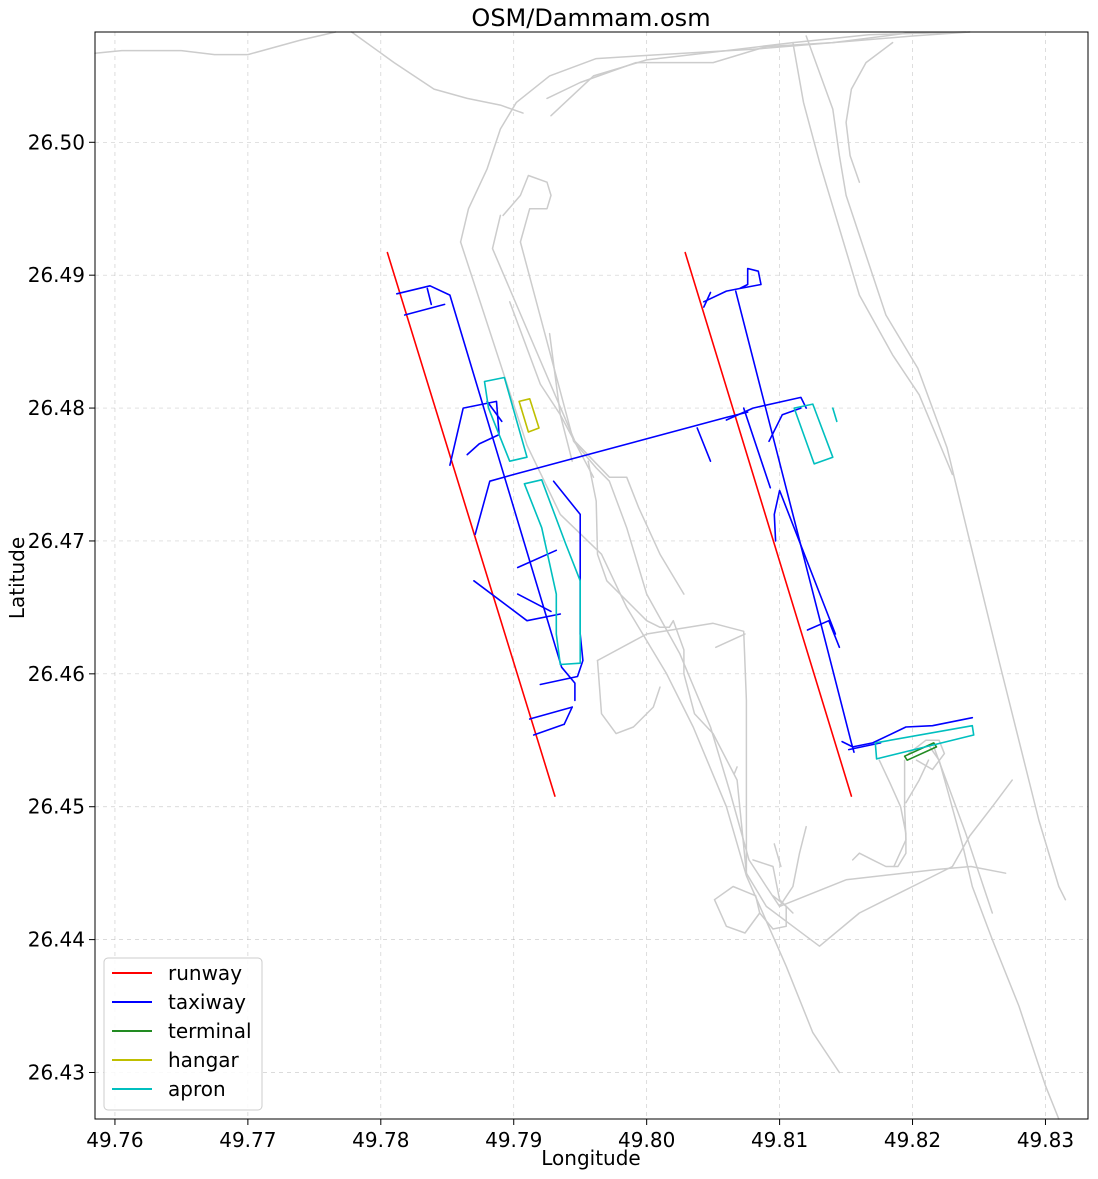  I want to click on y-axis: 26.43 26.44 26.45 26.46 26.47 26.48 26.49 26.50, so click(61, 607).